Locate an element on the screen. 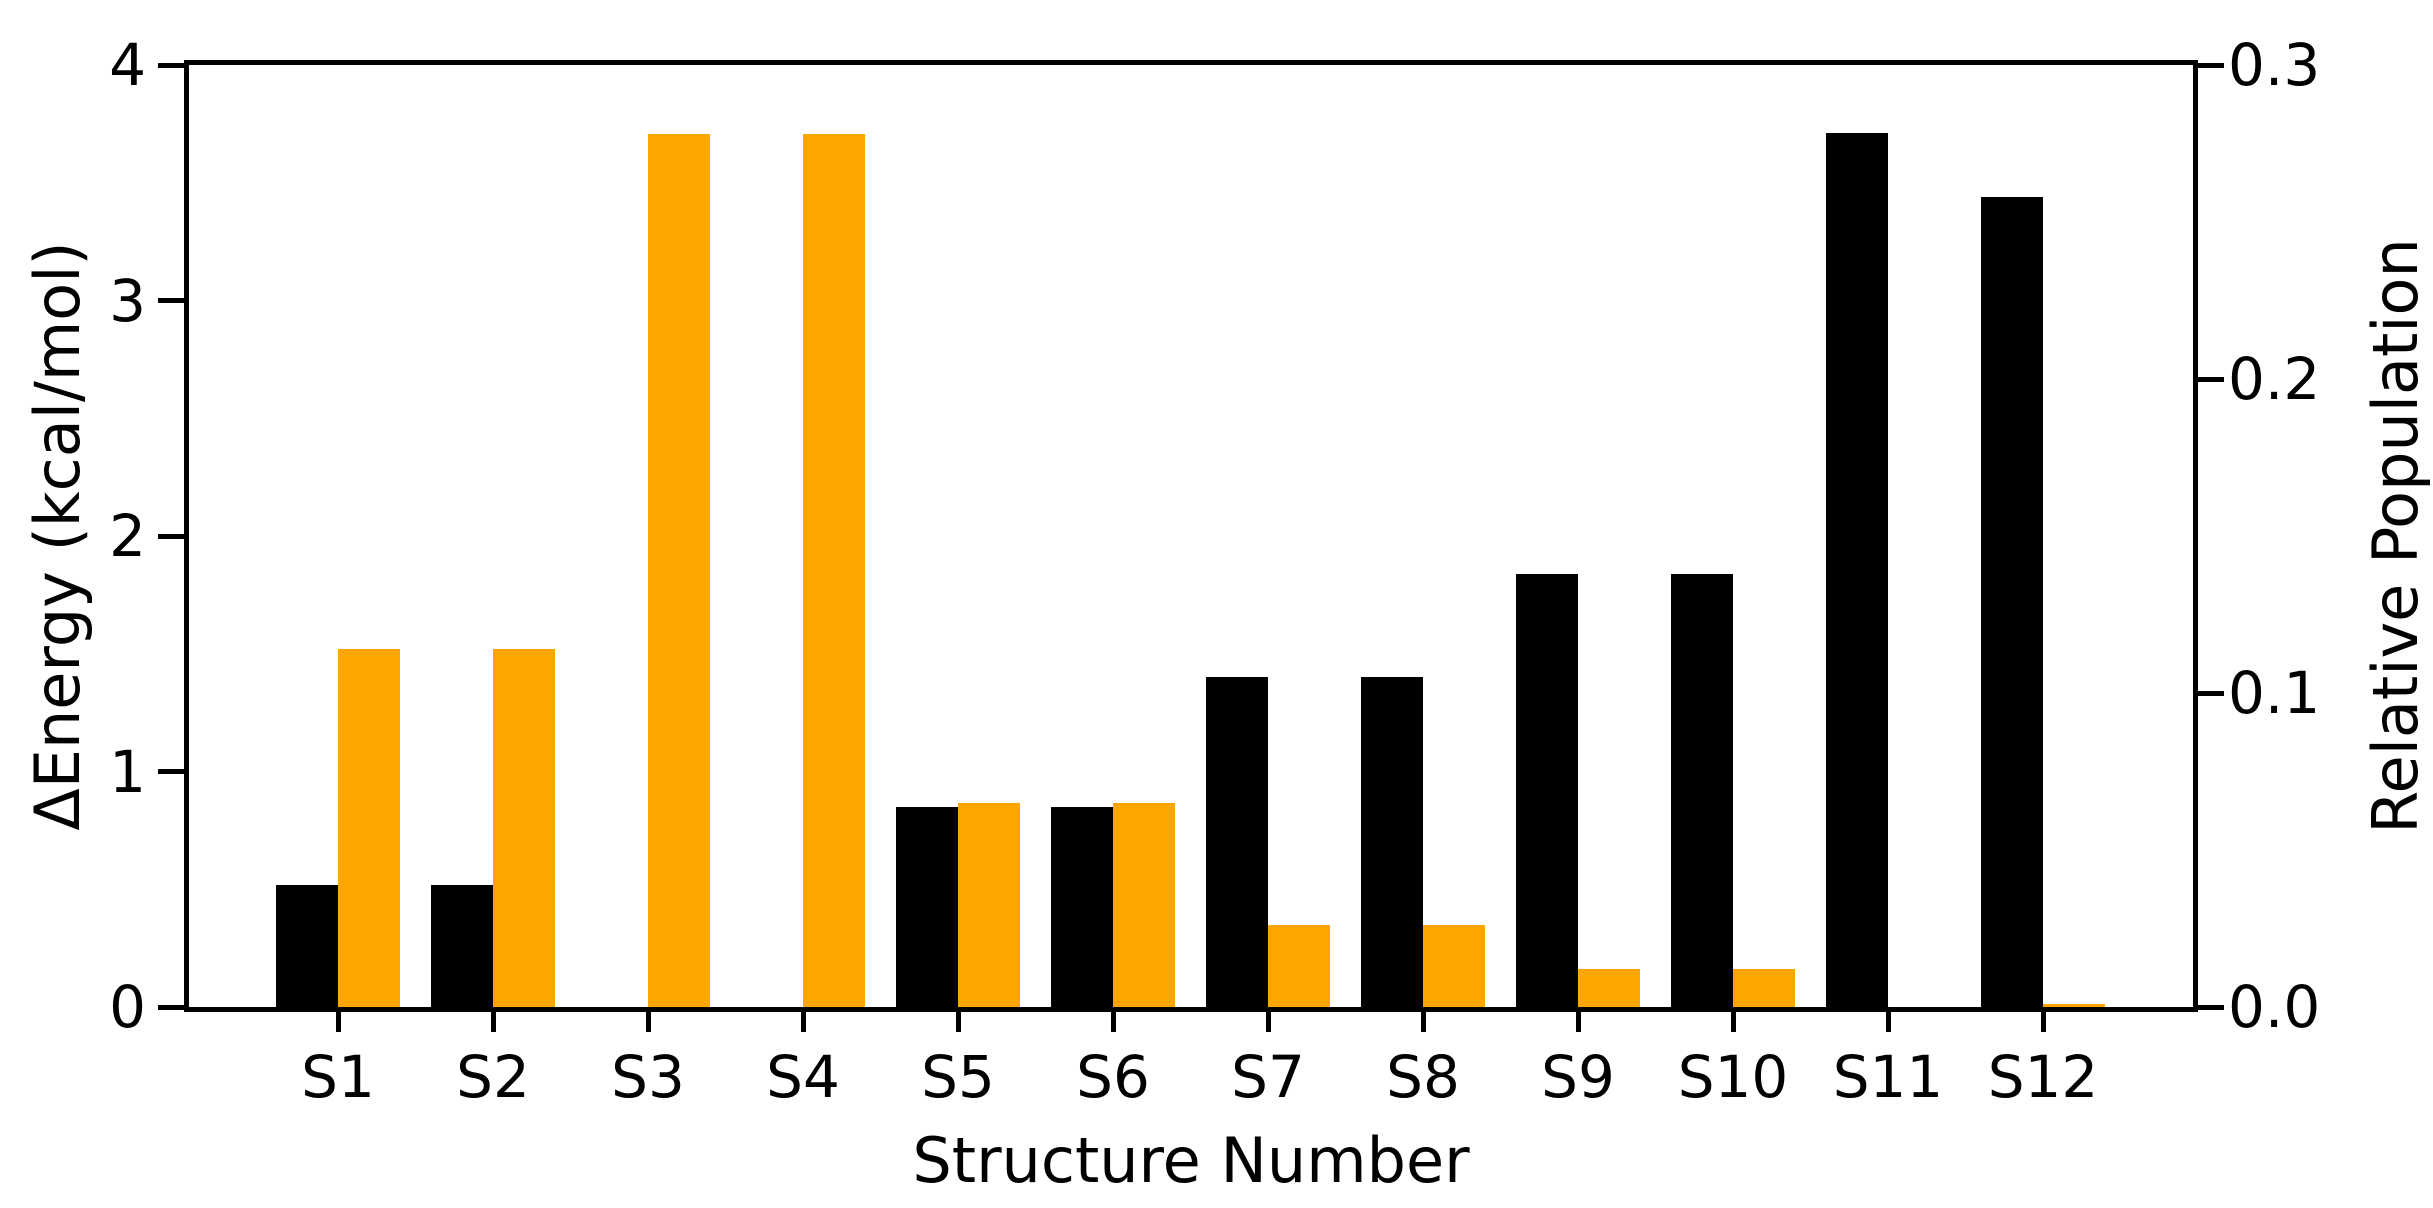  x-tick-s5 is located at coordinates (958, 1022).